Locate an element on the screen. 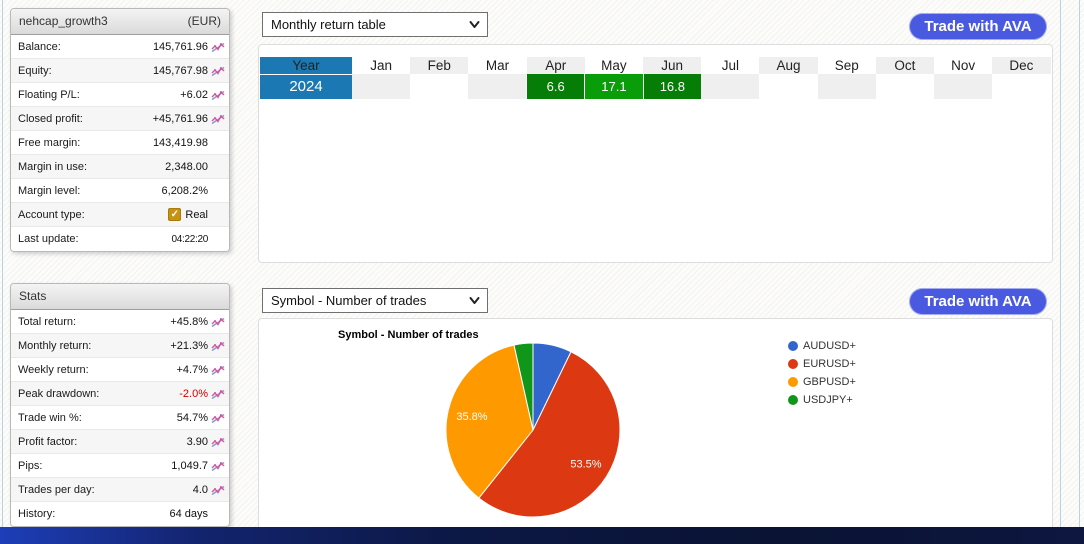 This screenshot has height=544, width=1084. row-label: Trade win %: is located at coordinates (50, 417).